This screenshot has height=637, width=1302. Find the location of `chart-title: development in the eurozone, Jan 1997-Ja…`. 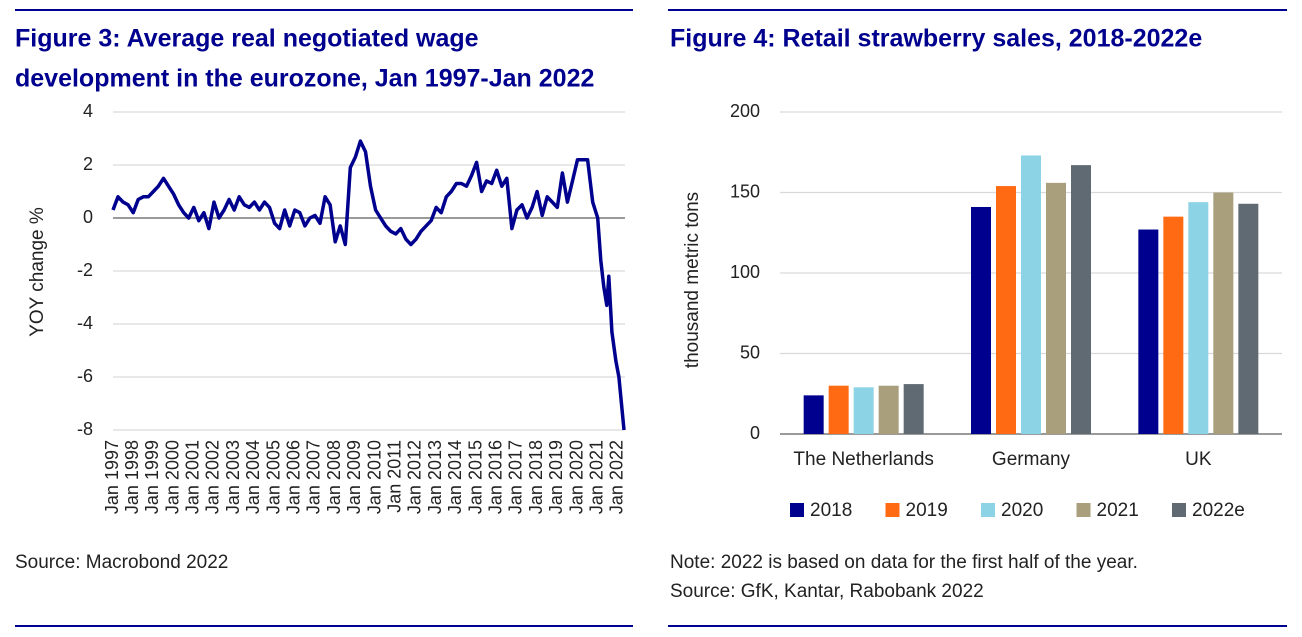

chart-title: development in the eurozone, Jan 1997-Ja… is located at coordinates (304, 79).